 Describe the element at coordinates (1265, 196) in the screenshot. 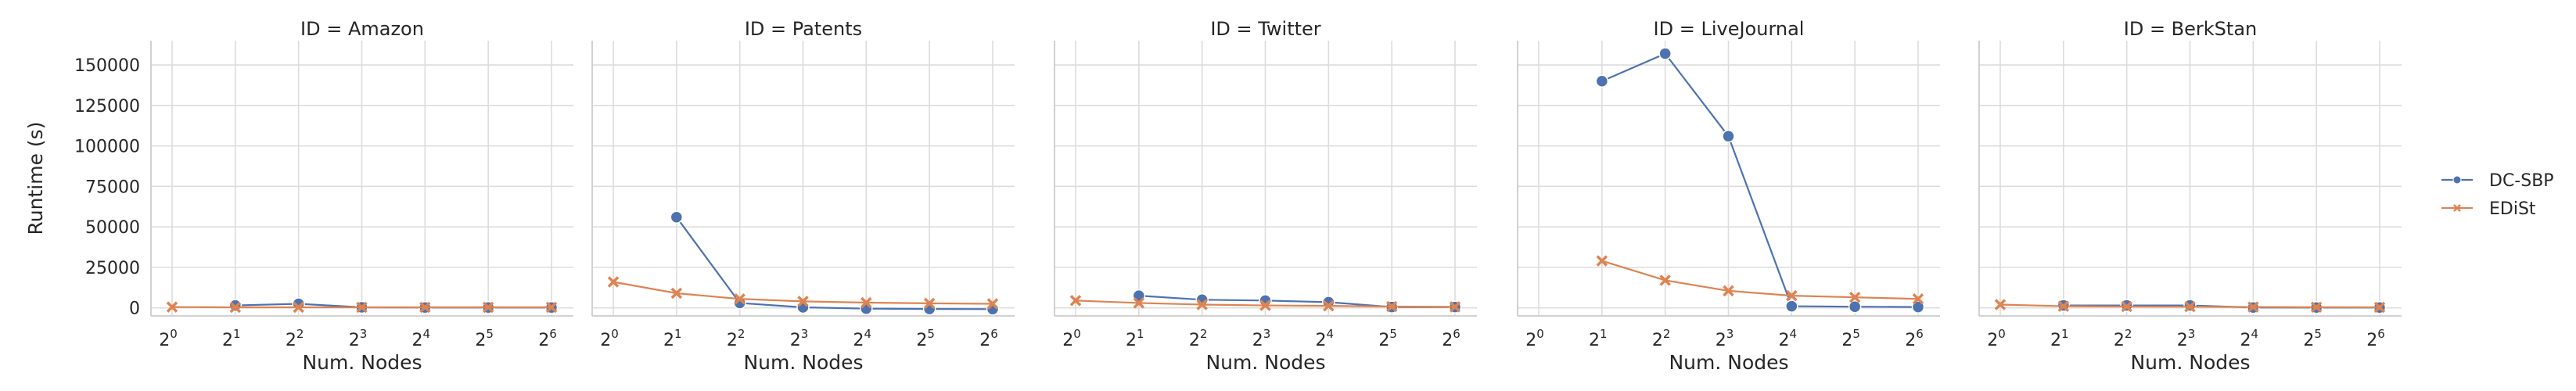

I see `facet-panel: ID = Twitter 20 21 22 23 24 25 26 Num. Nodes` at that location.